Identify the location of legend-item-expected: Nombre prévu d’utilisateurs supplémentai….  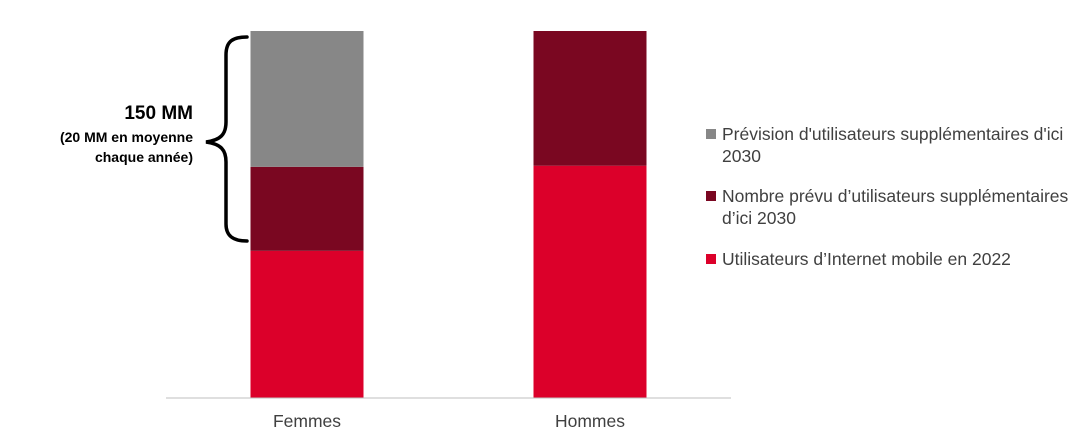
(891, 207).